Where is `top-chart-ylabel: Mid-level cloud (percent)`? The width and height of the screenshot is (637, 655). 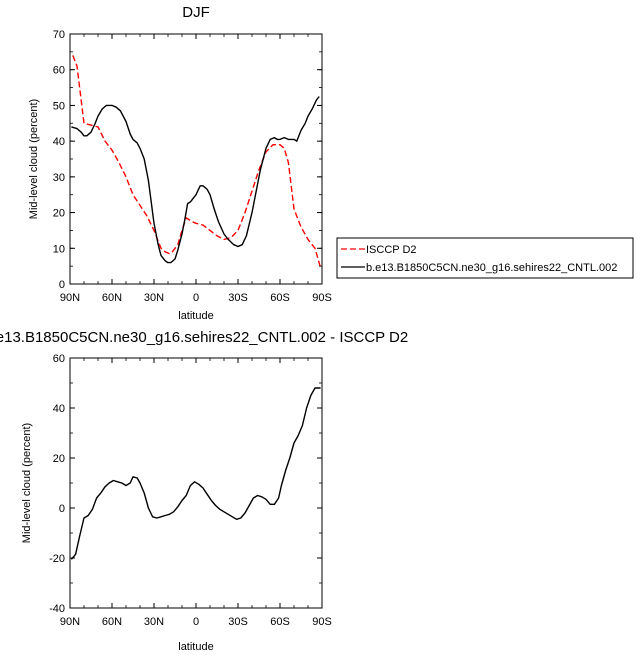 top-chart-ylabel: Mid-level cloud (percent) is located at coordinates (34, 159).